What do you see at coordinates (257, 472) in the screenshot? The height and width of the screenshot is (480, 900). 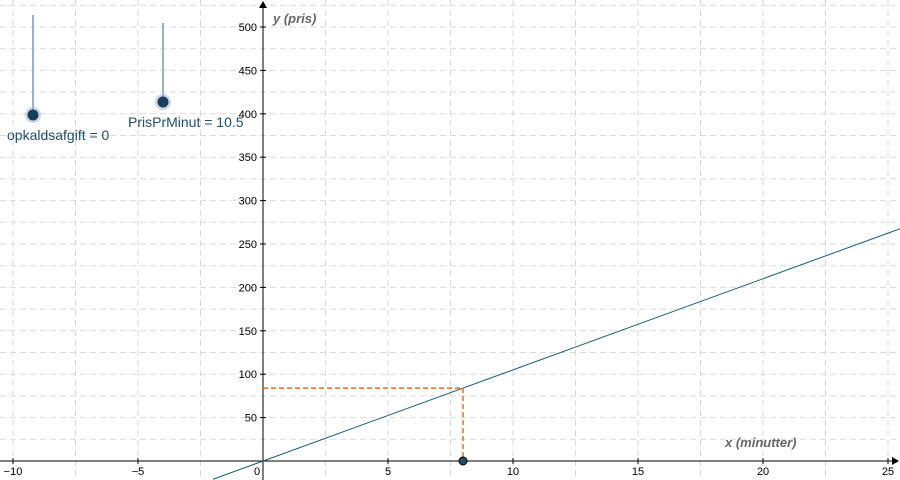 I see `x-tick-label: 0` at bounding box center [257, 472].